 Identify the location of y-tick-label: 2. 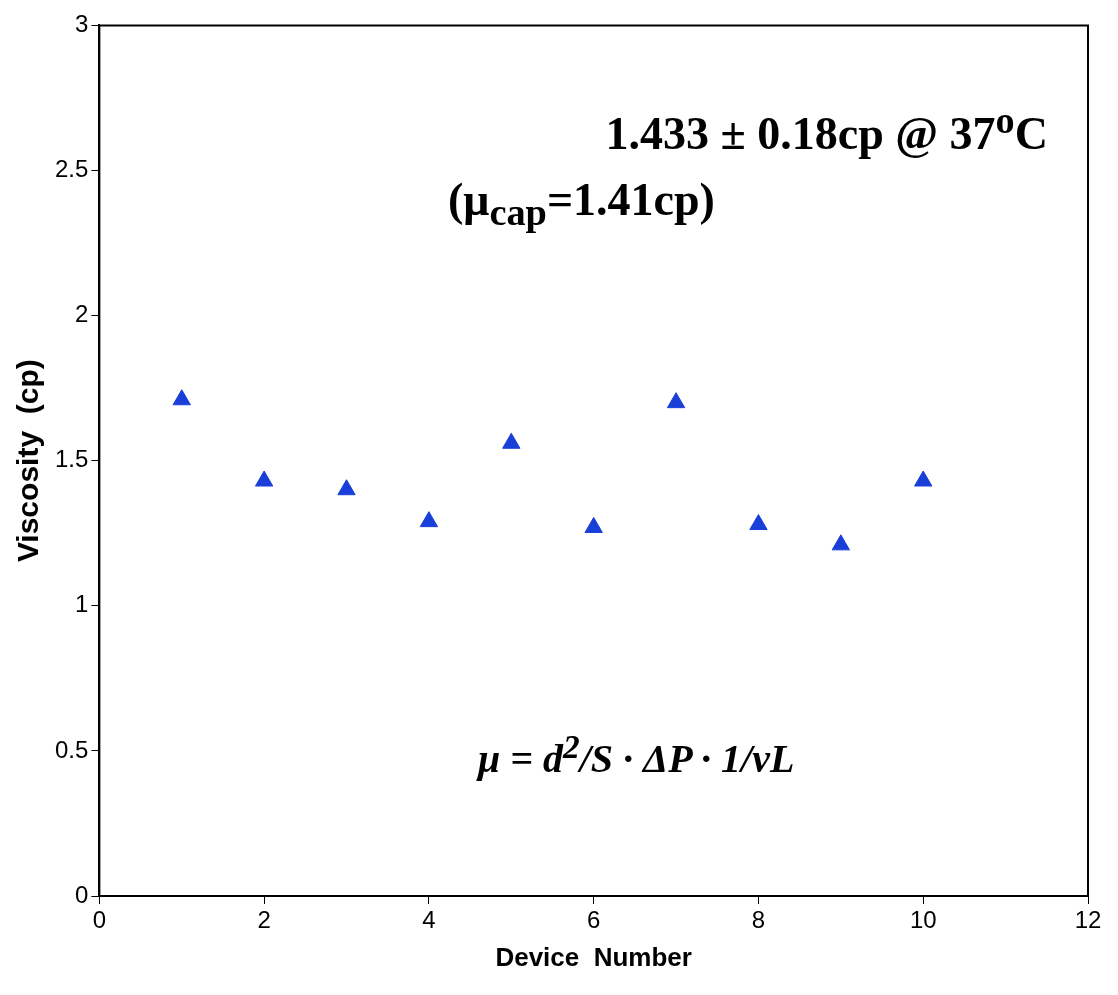
(82, 314).